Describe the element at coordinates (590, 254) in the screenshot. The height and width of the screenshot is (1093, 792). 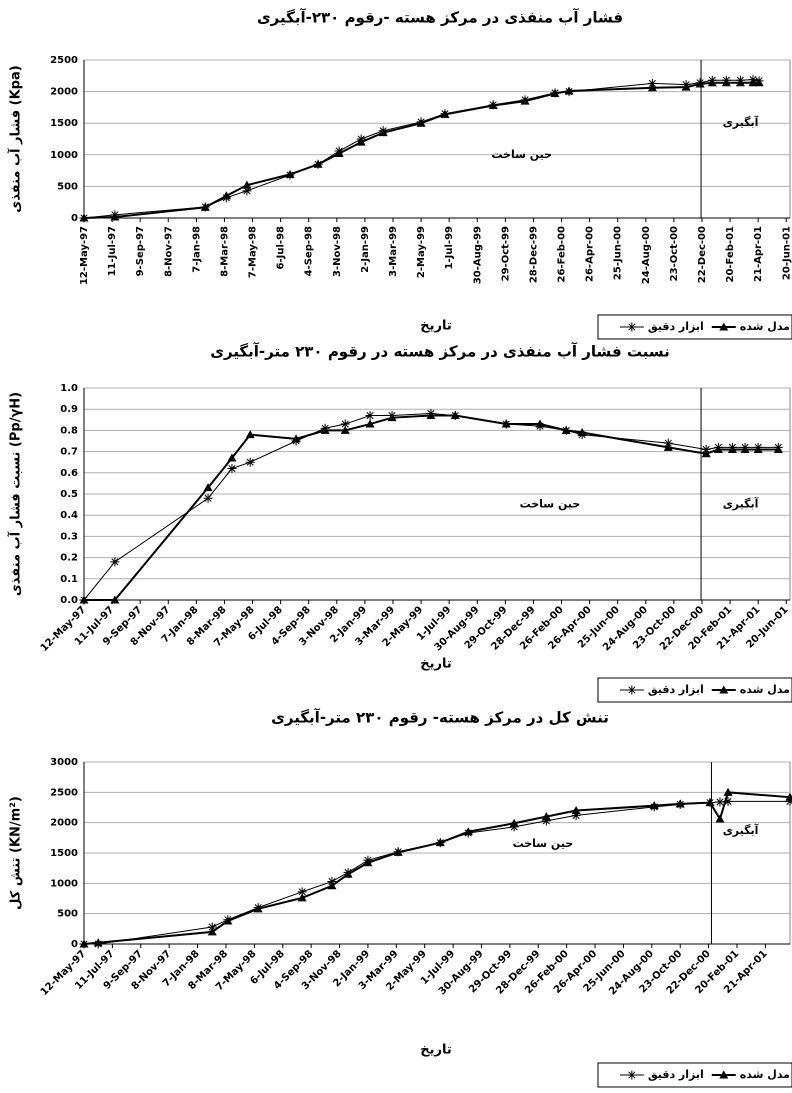
I see `x-tick-label: 26-Apr-00` at that location.